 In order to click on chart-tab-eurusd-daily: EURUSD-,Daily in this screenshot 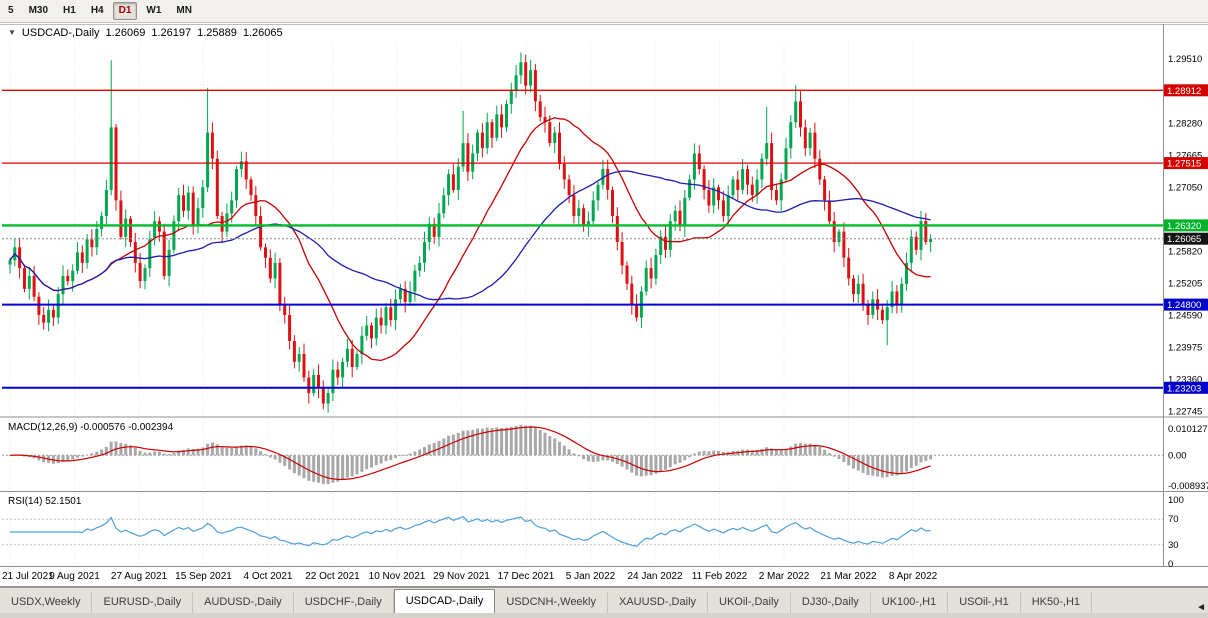, I will do `click(143, 602)`.